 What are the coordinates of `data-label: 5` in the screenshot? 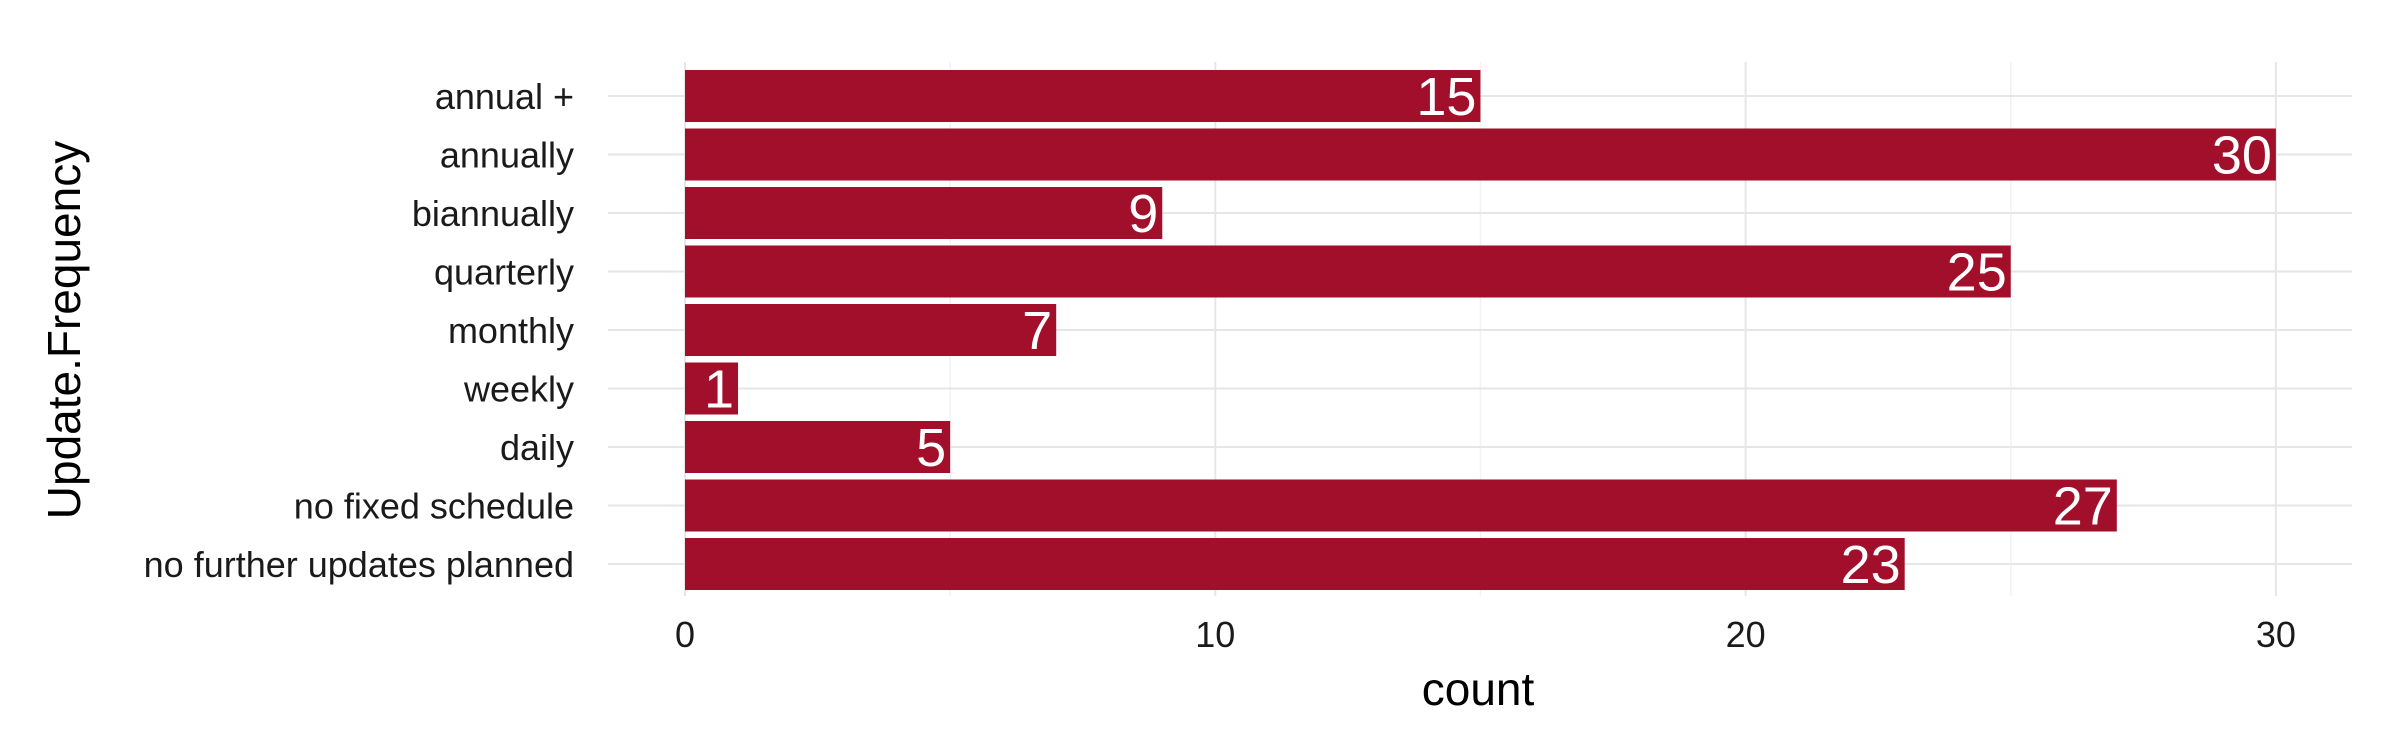 It's located at (931, 448).